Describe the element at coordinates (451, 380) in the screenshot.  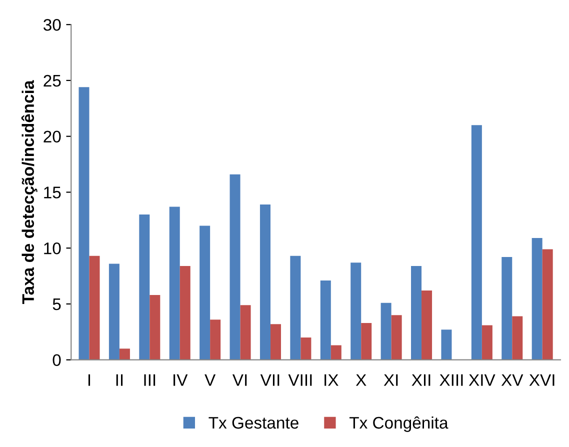
I see `x-tick-label: XIII` at that location.